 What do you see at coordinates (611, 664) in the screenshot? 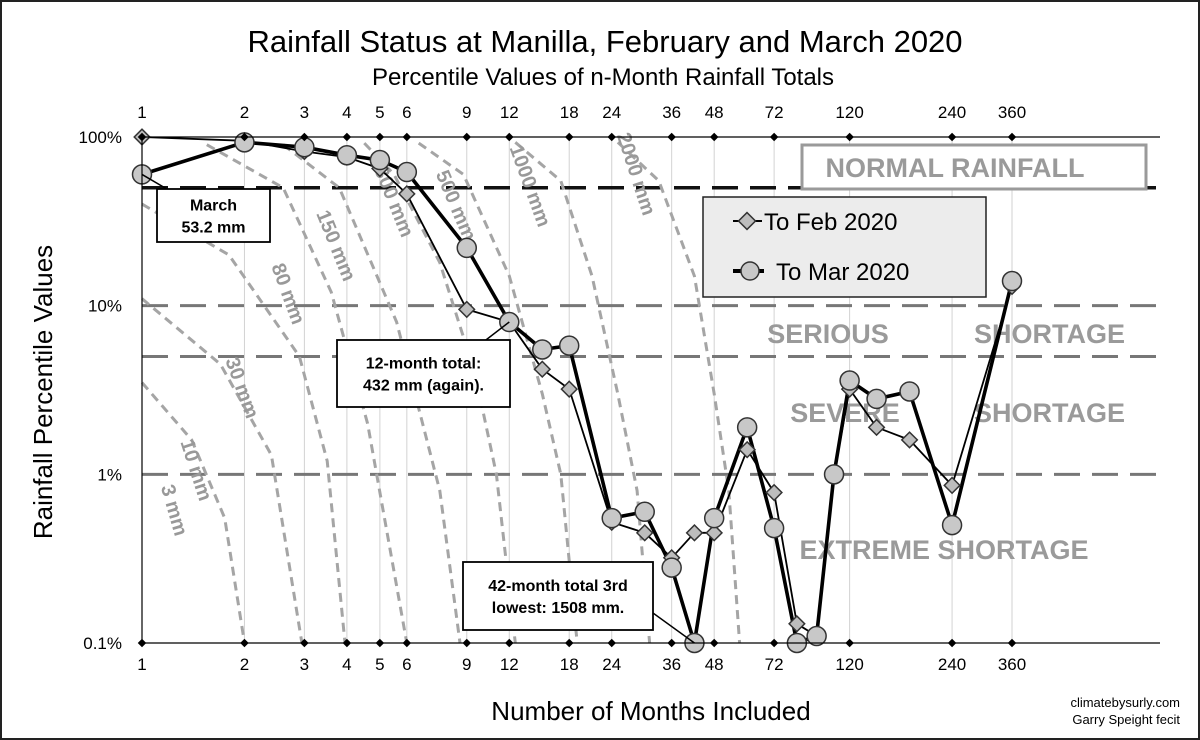
I see `x-tick-bottom-24: 24` at bounding box center [611, 664].